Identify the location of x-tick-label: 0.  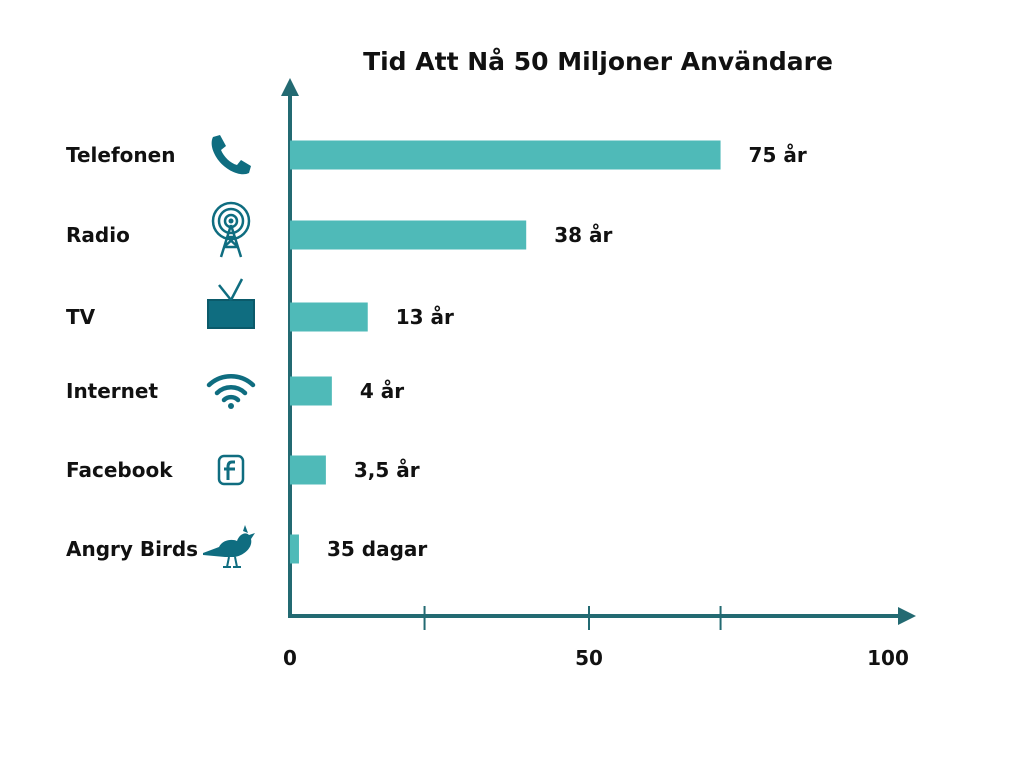
(290, 658).